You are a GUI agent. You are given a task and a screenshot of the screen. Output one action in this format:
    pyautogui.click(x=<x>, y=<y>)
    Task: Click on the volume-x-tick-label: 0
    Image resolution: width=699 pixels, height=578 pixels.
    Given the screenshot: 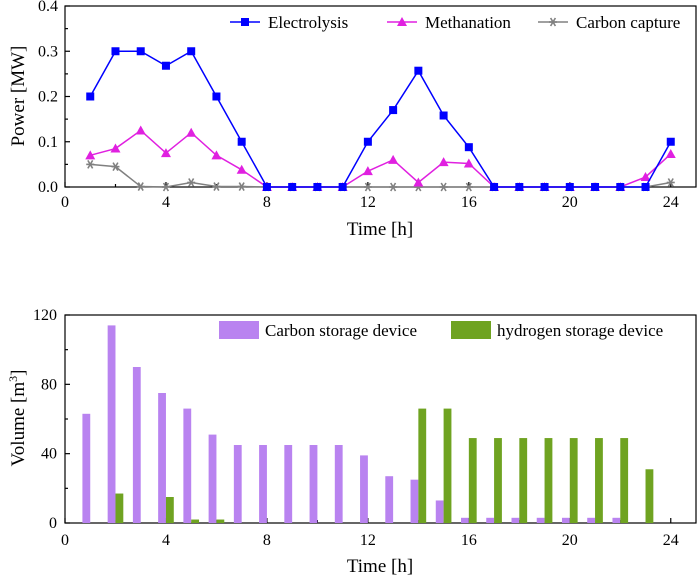 What is the action you would take?
    pyautogui.click(x=65, y=540)
    